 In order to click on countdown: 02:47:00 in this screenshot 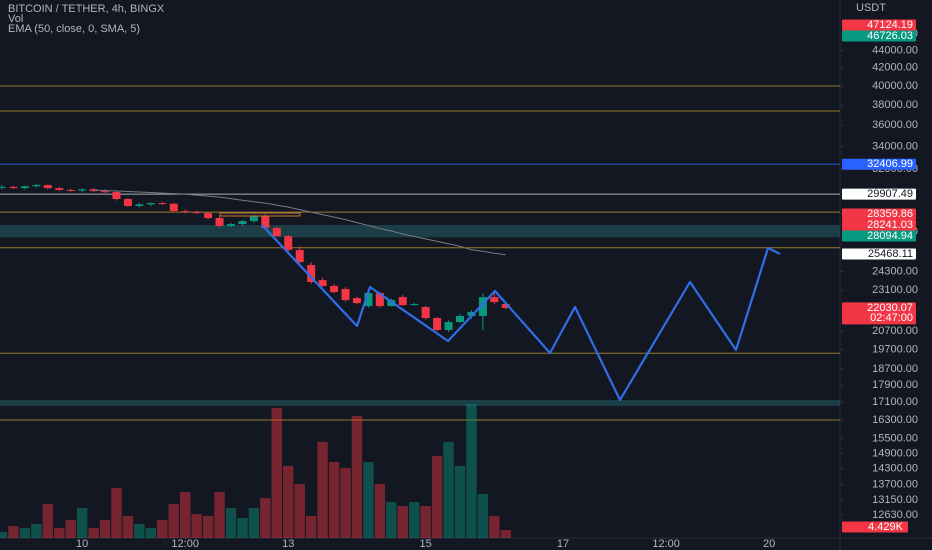, I will do `click(891, 318)`.